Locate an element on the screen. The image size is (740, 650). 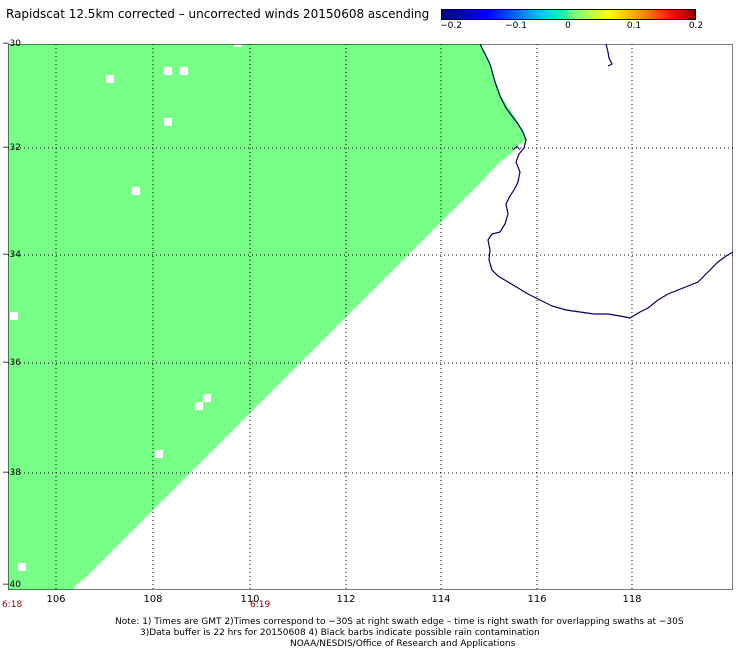
lon-label: 116 is located at coordinates (537, 599).